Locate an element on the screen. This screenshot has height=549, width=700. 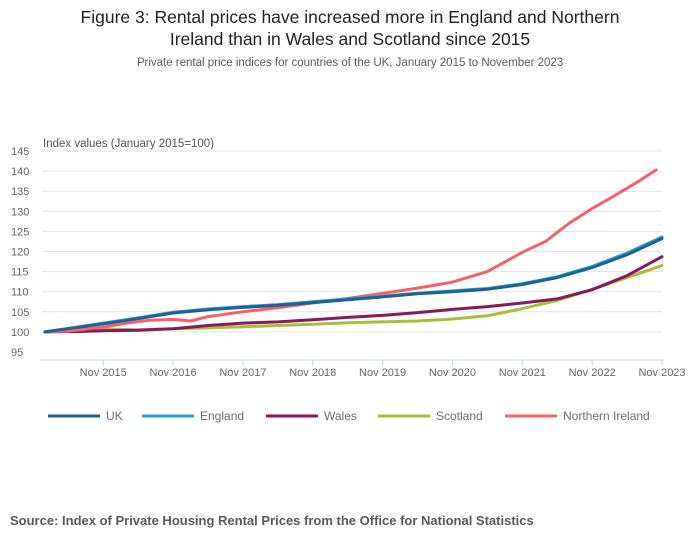
legend-label: Northern Ireland is located at coordinates (606, 416).